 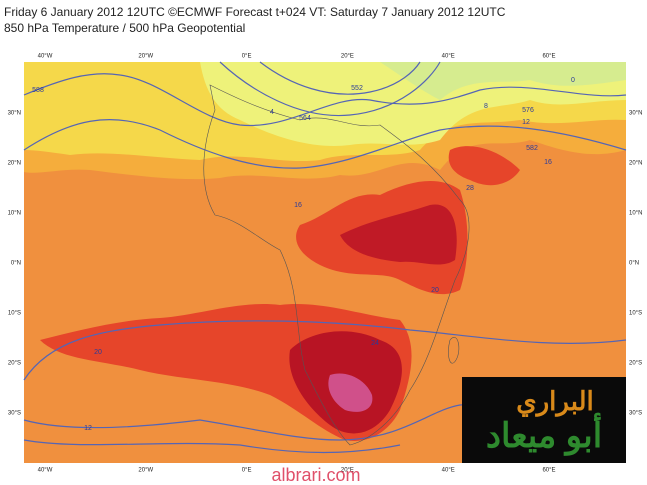 What do you see at coordinates (272, 112) in the screenshot?
I see `contour-label: 4` at bounding box center [272, 112].